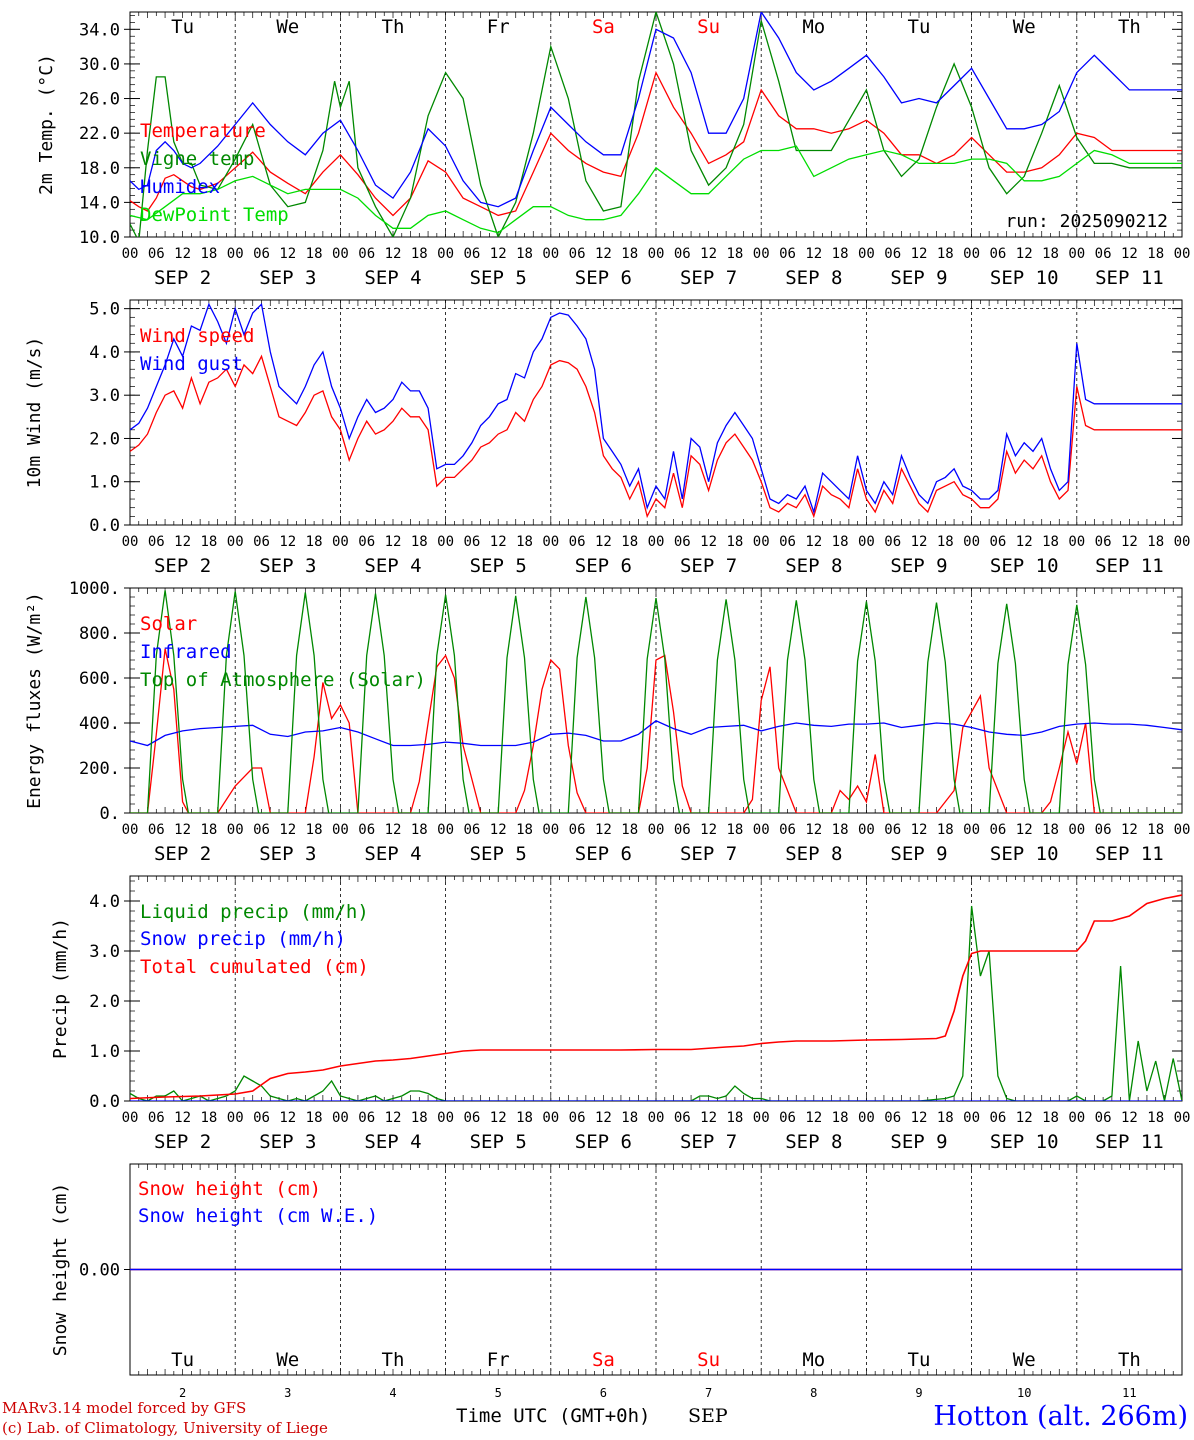  I want to click on legend-entry: Wind gust, so click(191, 364).